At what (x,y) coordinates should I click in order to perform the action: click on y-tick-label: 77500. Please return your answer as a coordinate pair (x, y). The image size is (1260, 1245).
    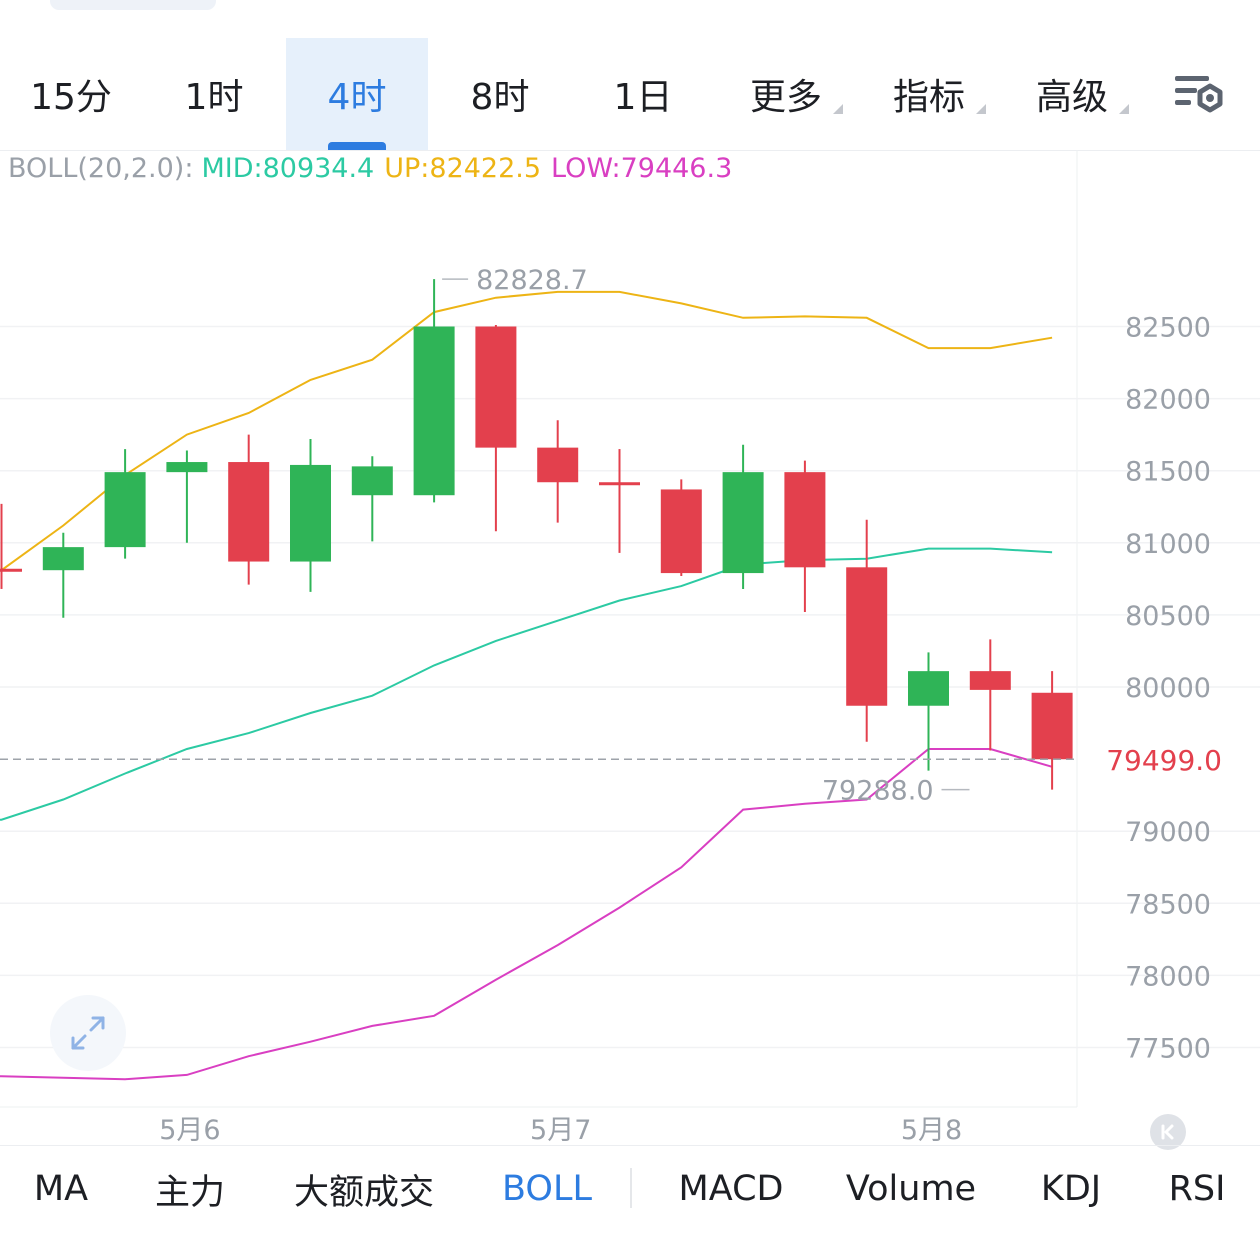
    Looking at the image, I should click on (1168, 1049).